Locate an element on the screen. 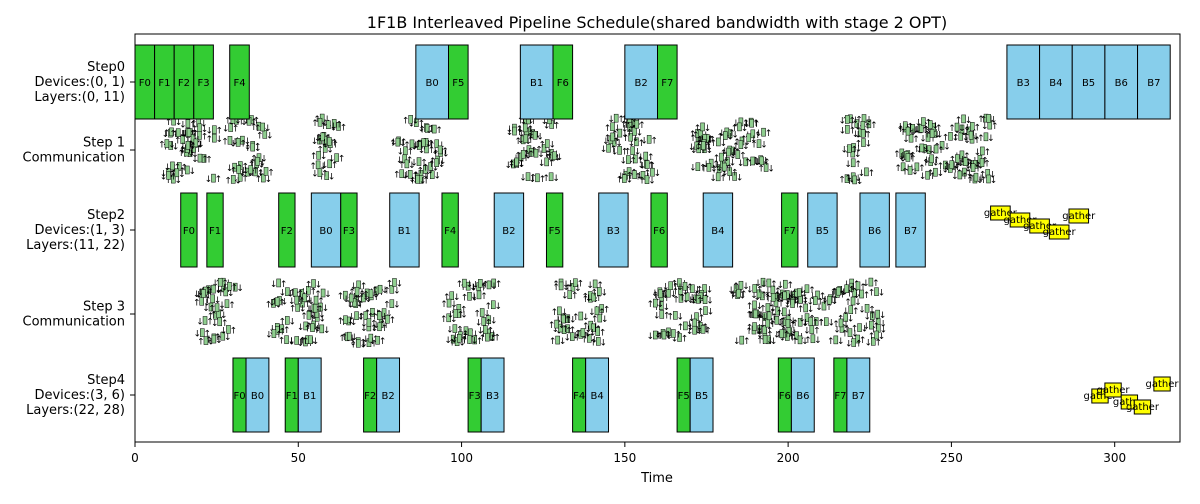 This screenshot has width=1200, height=504. task-label: F7 is located at coordinates (667, 83).